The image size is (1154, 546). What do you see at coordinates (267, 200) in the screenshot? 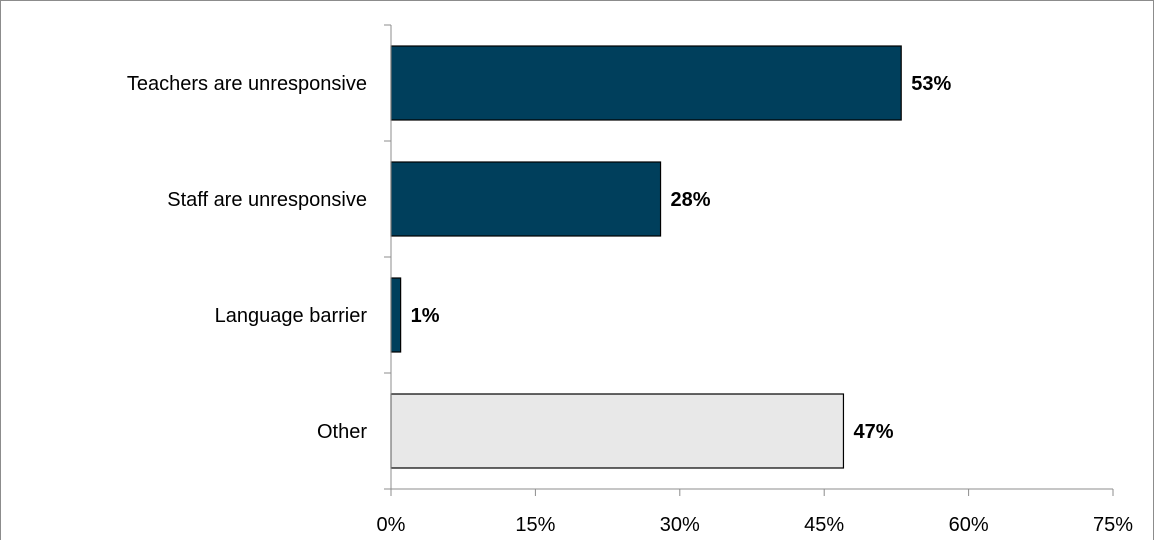
I see `category-label-staff-are-unresponsive: Staff are unresponsive` at bounding box center [267, 200].